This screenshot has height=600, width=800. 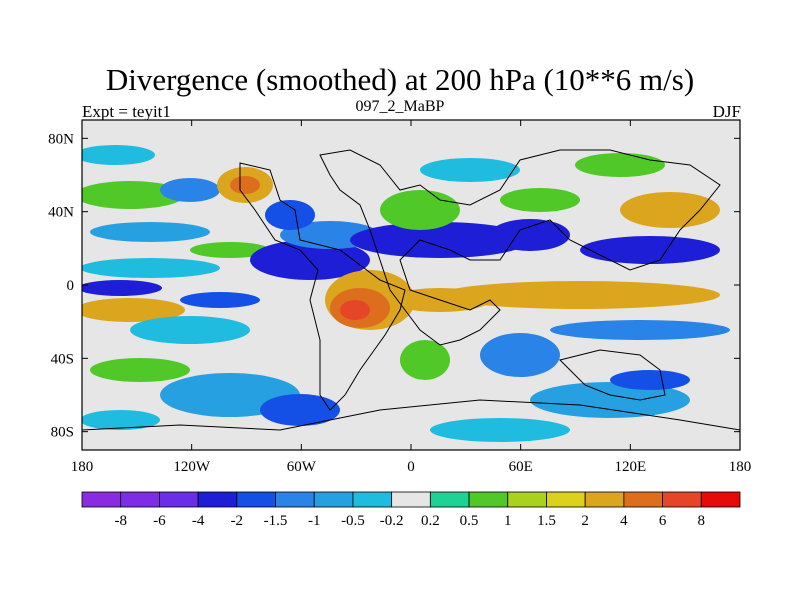 What do you see at coordinates (508, 521) in the screenshot?
I see `colorbar-label: 1` at bounding box center [508, 521].